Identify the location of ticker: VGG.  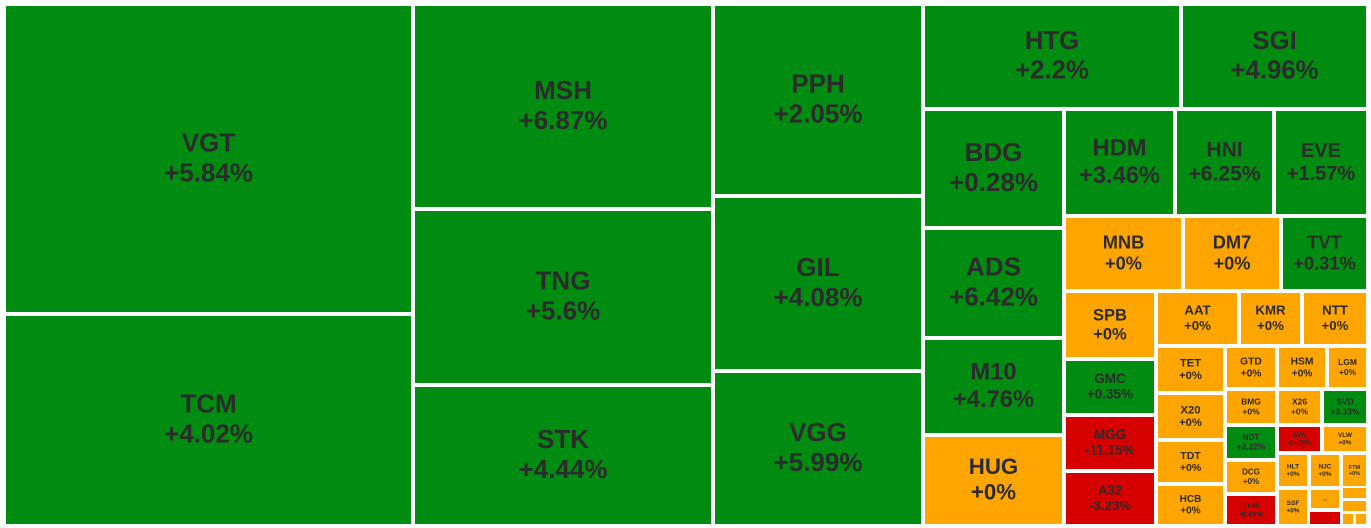
(818, 432).